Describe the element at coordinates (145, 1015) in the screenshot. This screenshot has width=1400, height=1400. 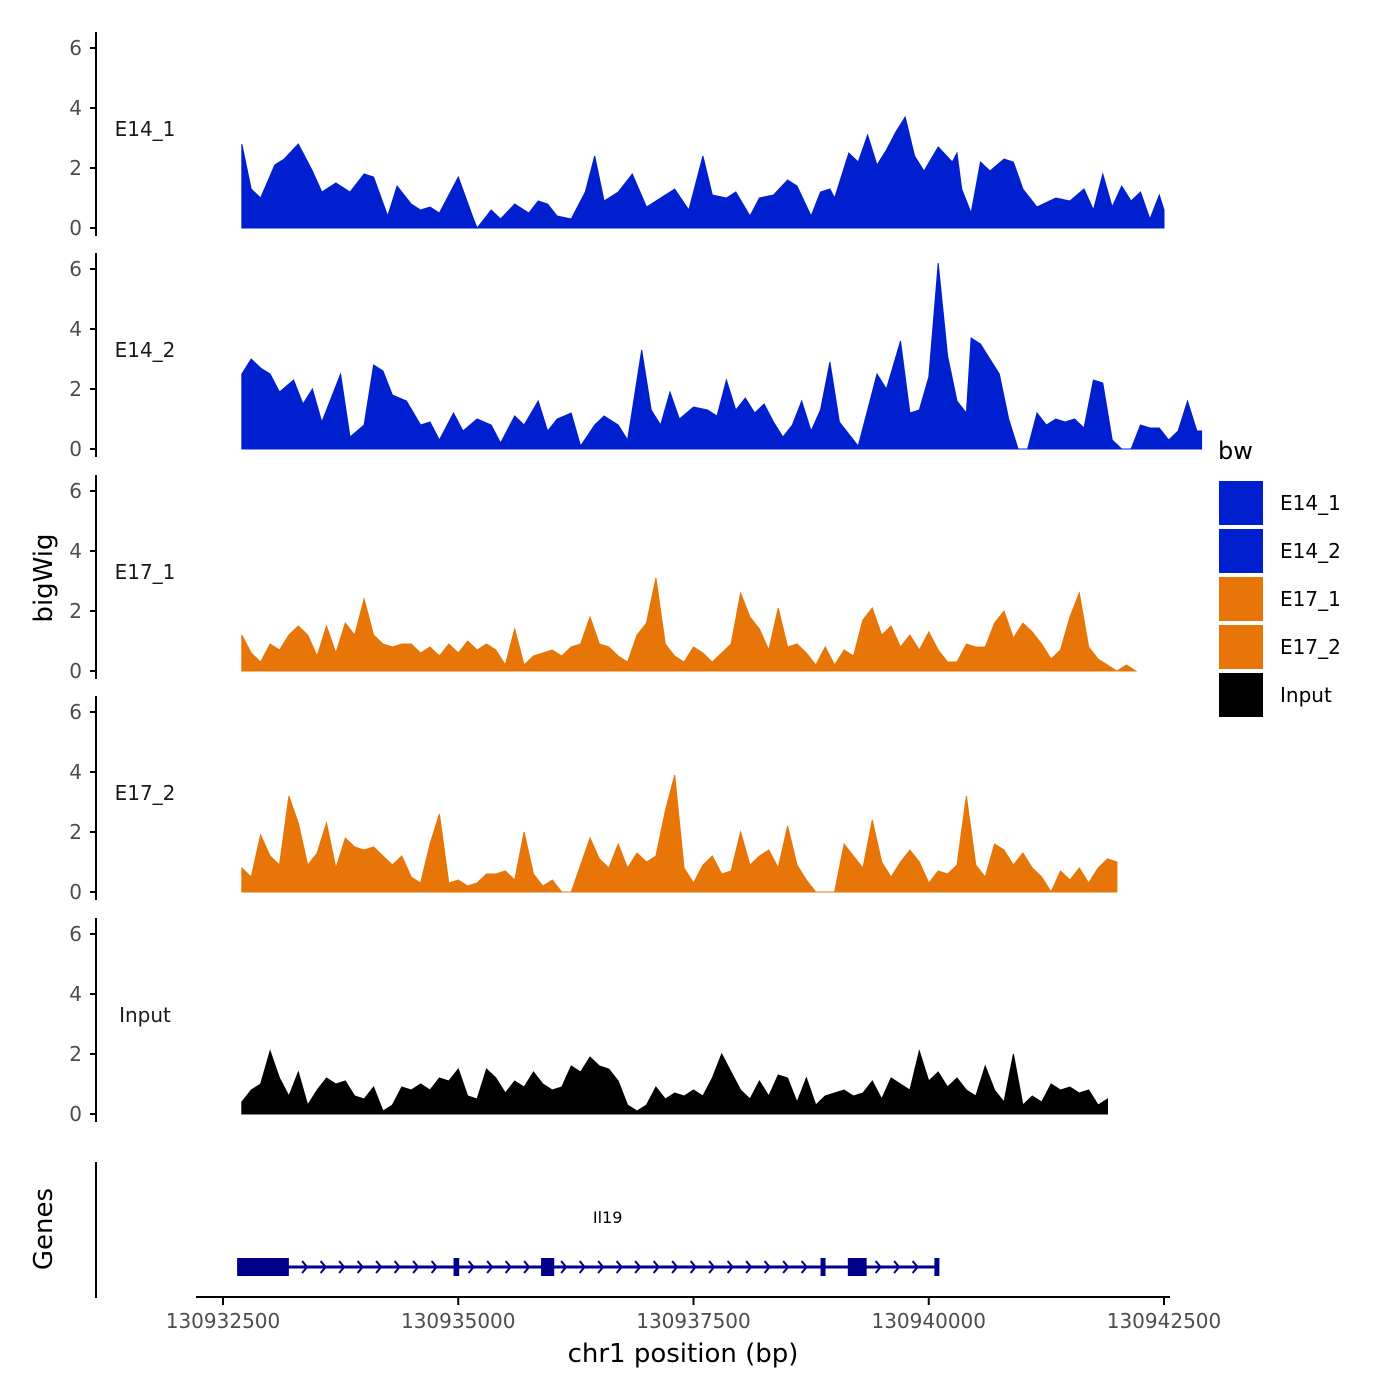
I see `track-label: Input` at that location.